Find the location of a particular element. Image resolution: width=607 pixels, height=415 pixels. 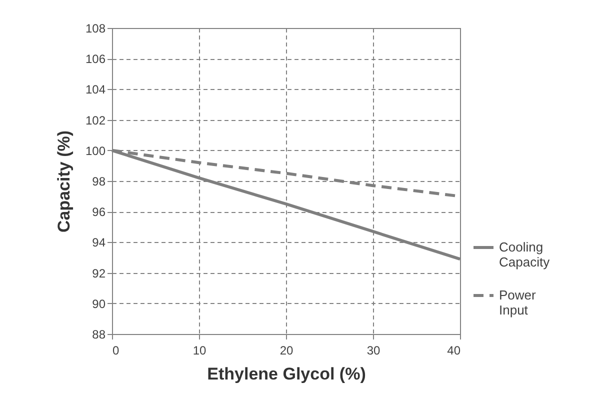

y-tick-label: 92 is located at coordinates (99, 273).